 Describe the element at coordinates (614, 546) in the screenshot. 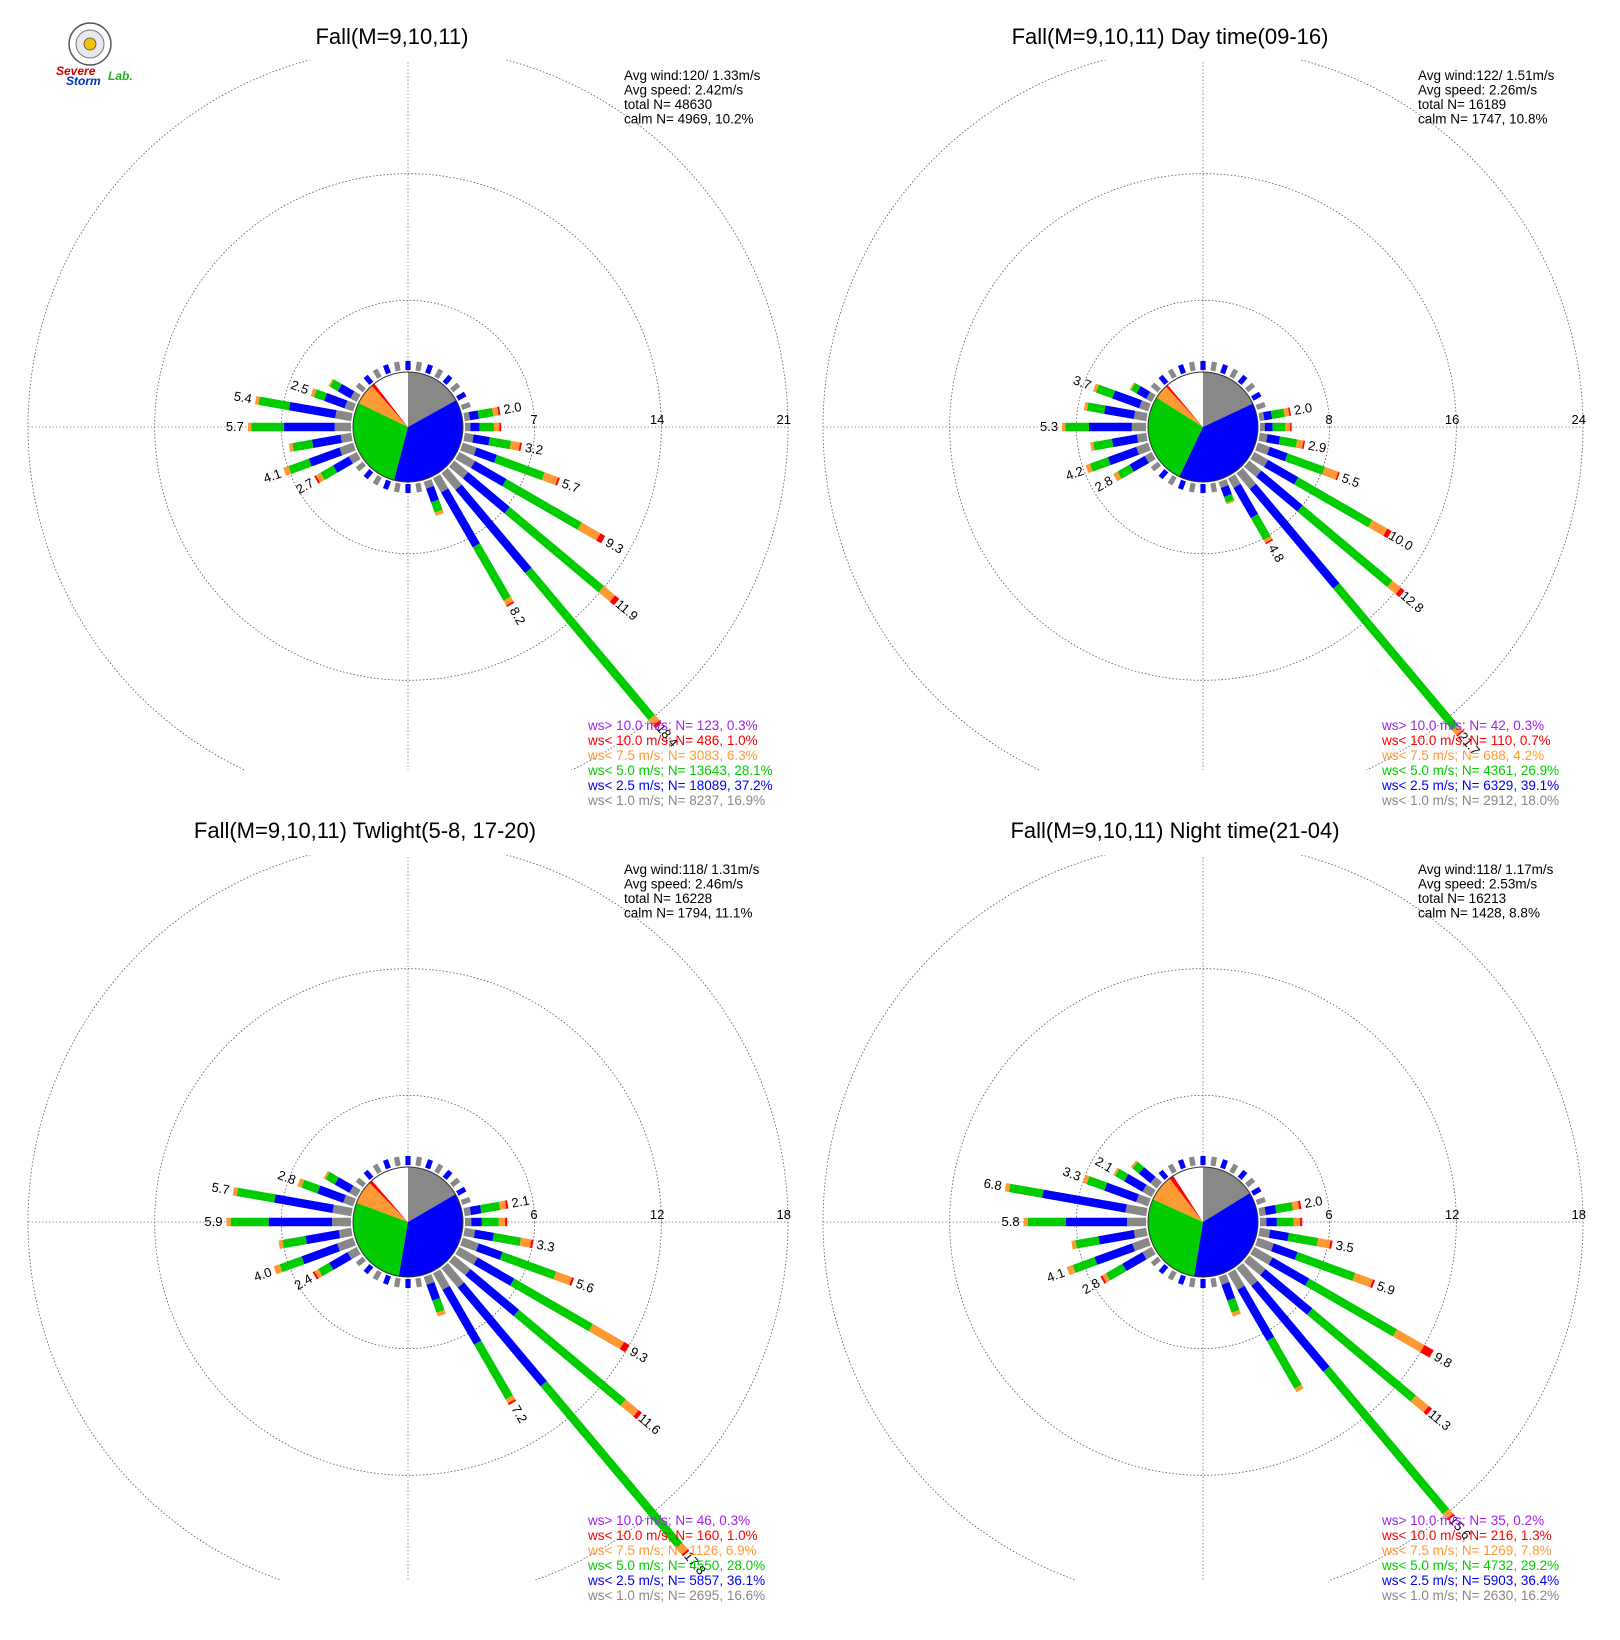

I see `bar-total-label: 9.3` at that location.